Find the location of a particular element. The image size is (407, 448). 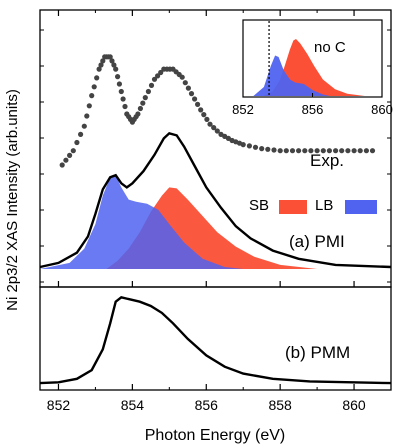

inset-axis-ticks: 852 856 860 is located at coordinates (312, 105).